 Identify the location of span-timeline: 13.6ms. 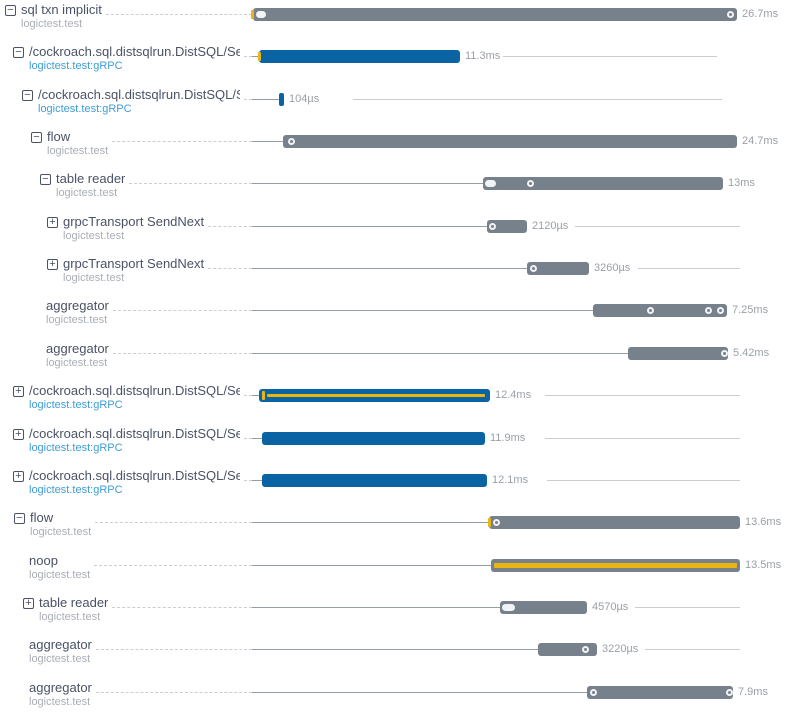
(519, 529).